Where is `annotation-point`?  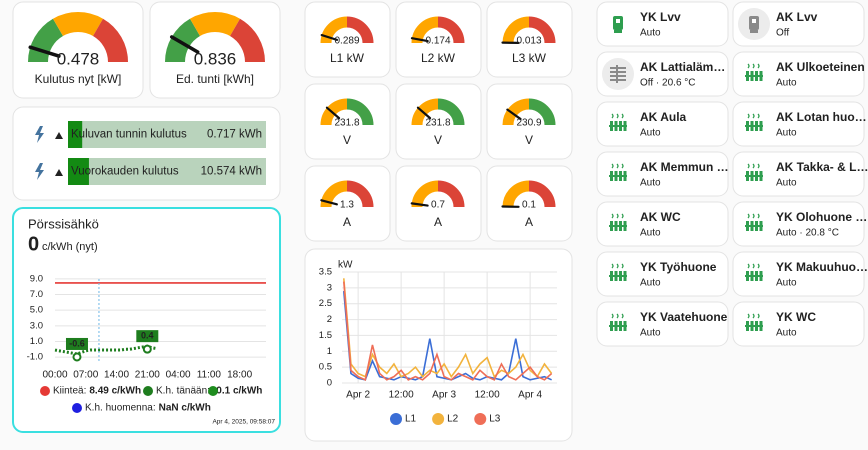
annotation-point is located at coordinates (77, 357).